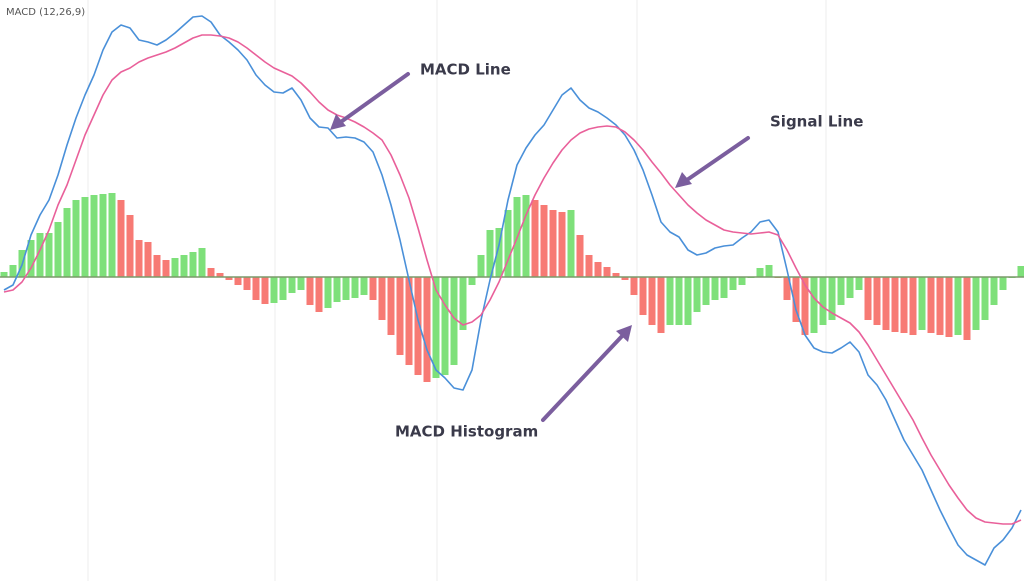  Describe the element at coordinates (45, 12) in the screenshot. I see `chart-title: MACD (12,26,9)` at that location.